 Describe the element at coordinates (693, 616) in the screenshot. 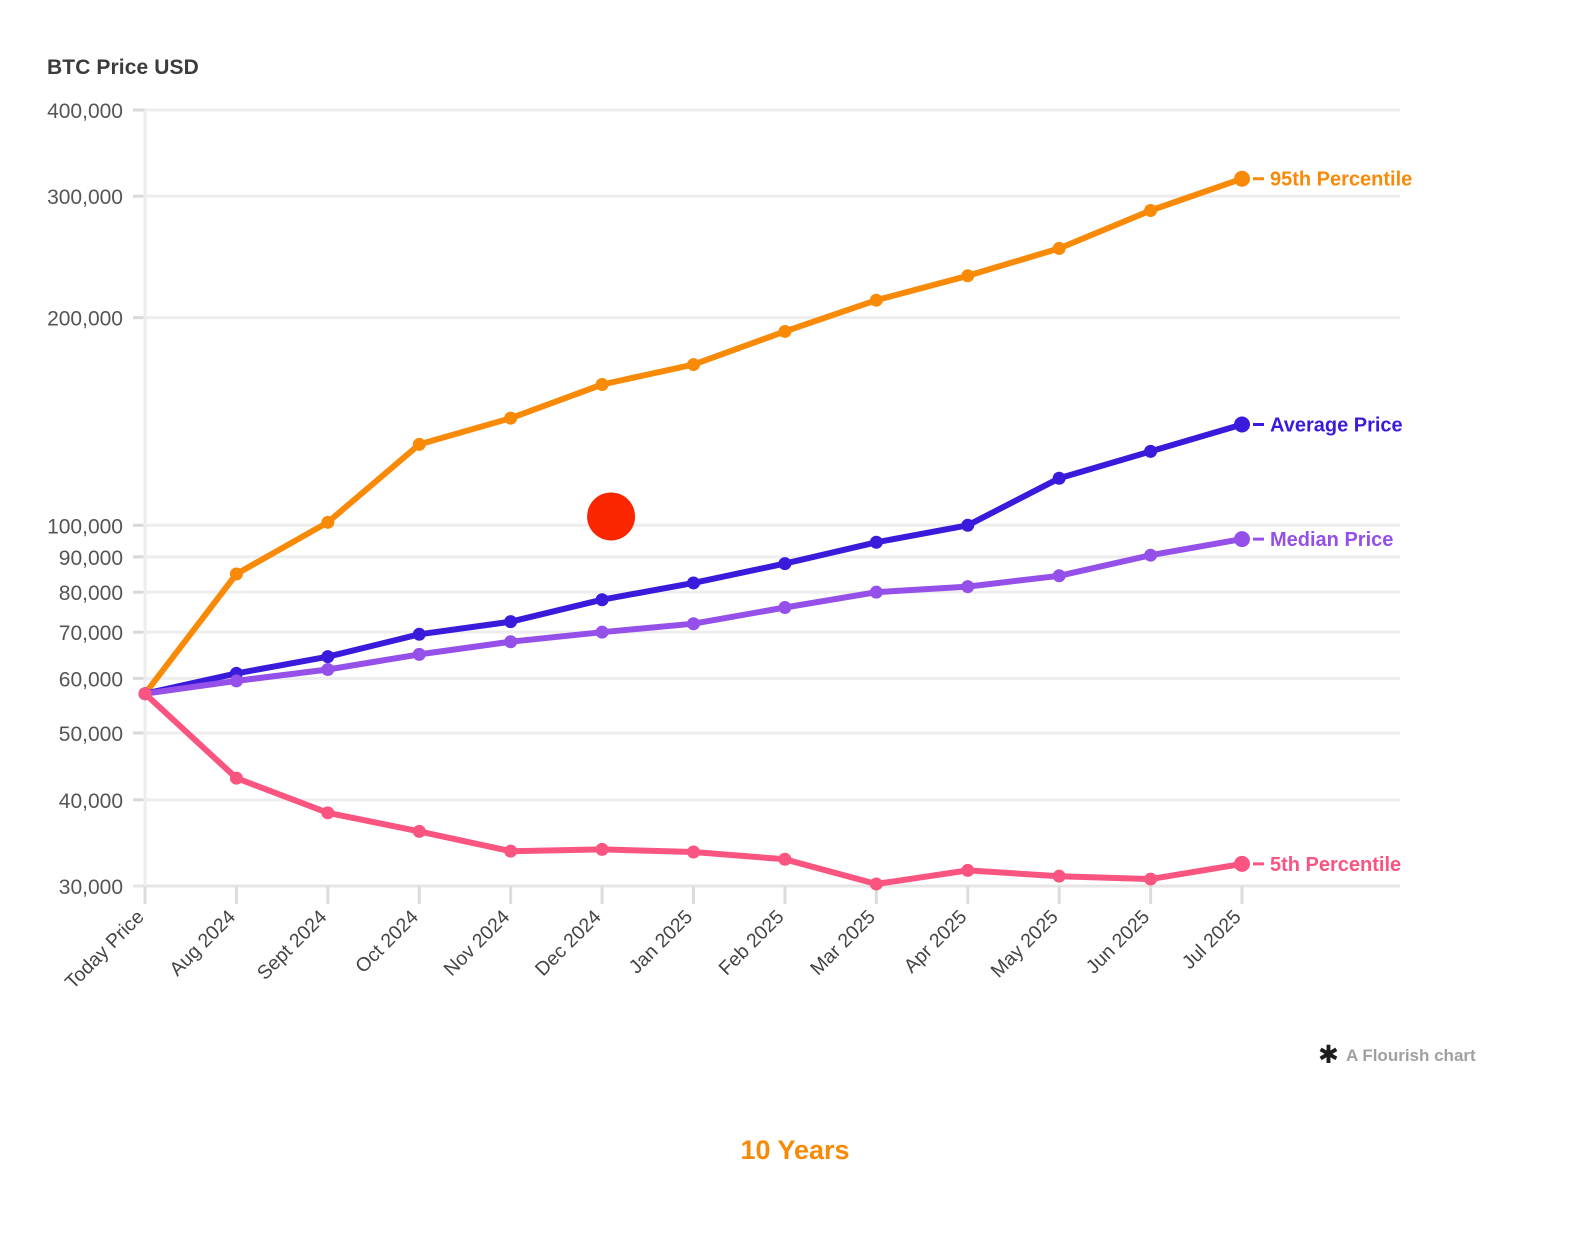

I see `series-line` at that location.